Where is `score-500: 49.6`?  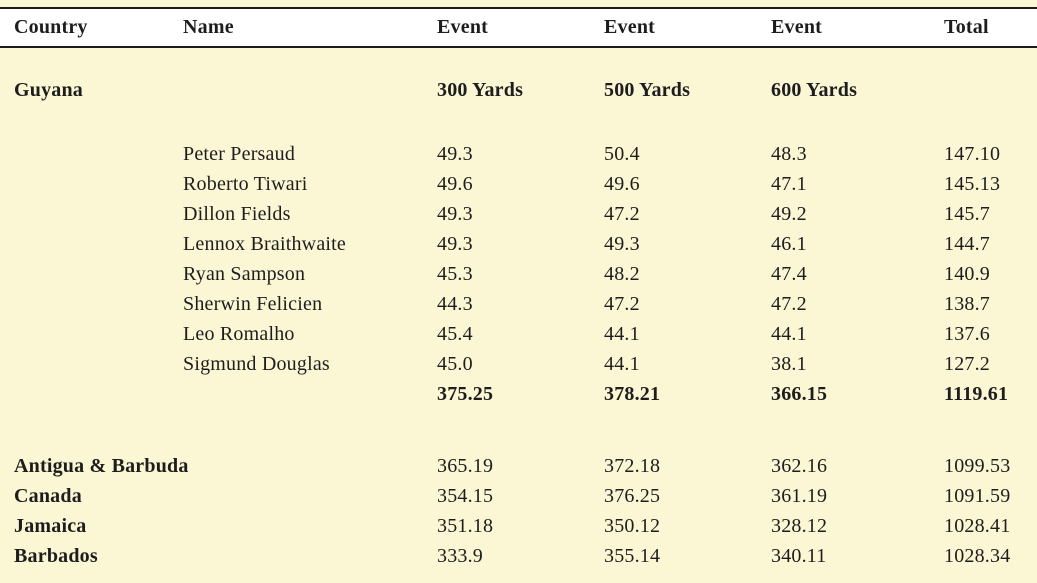
score-500: 49.6 is located at coordinates (622, 183).